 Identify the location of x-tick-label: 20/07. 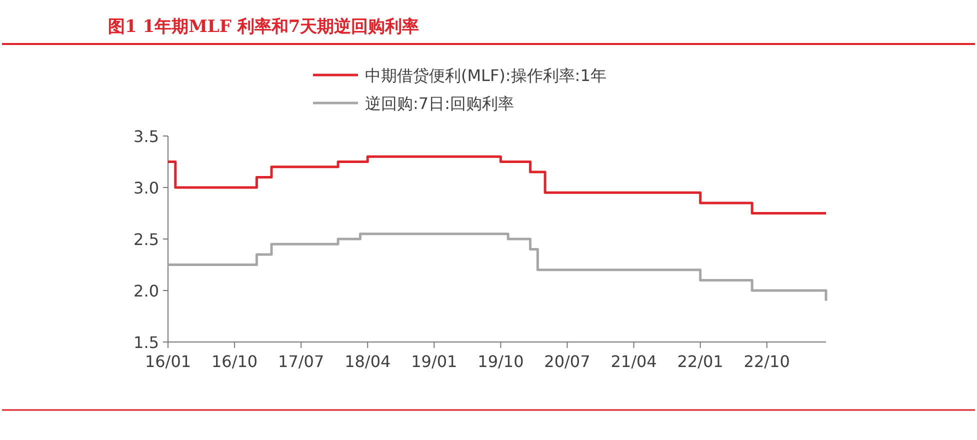
(567, 361).